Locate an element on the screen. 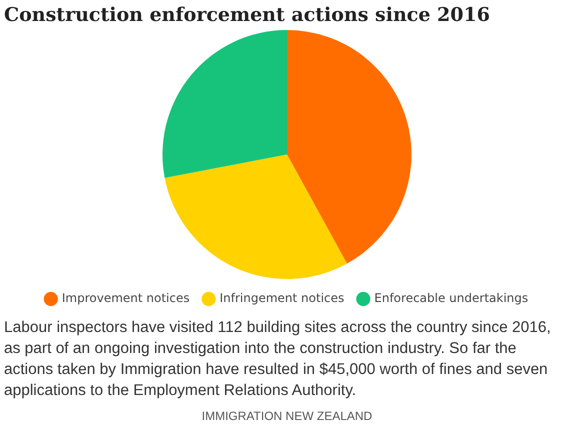 This screenshot has width=574, height=428. legend-label: Infringement notices is located at coordinates (282, 298).